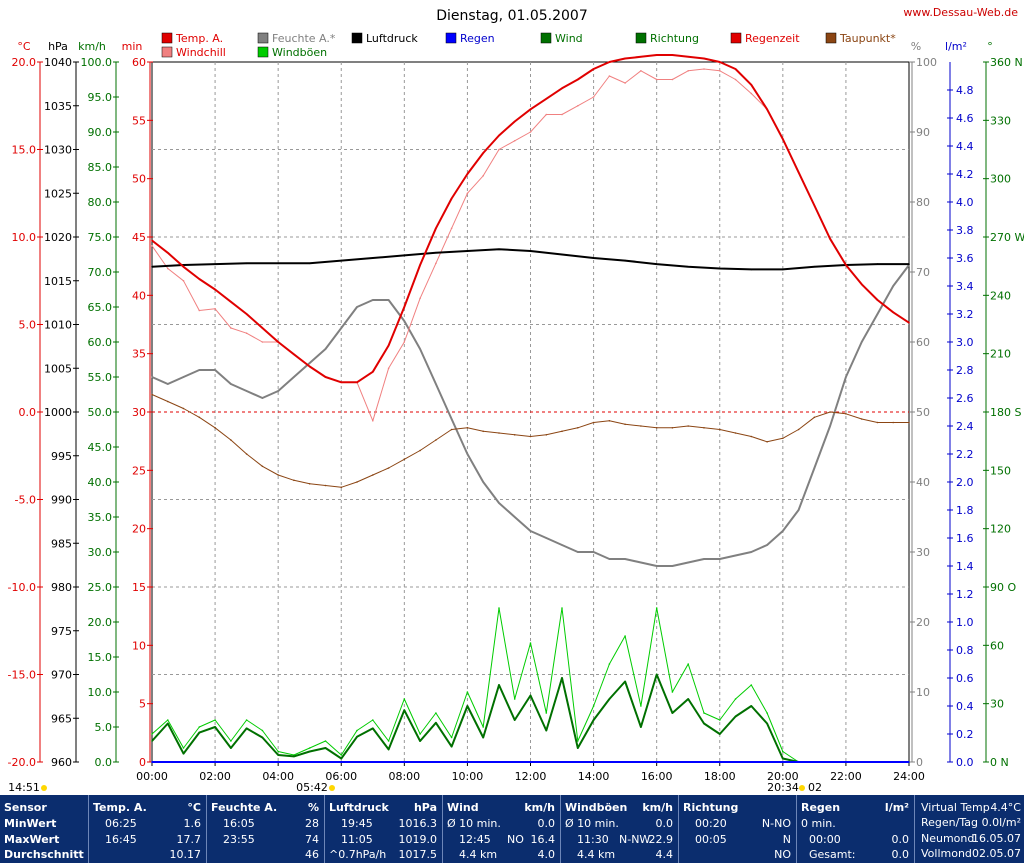  What do you see at coordinates (139, 62) in the screenshot?
I see `axis-label-min: 60` at bounding box center [139, 62].